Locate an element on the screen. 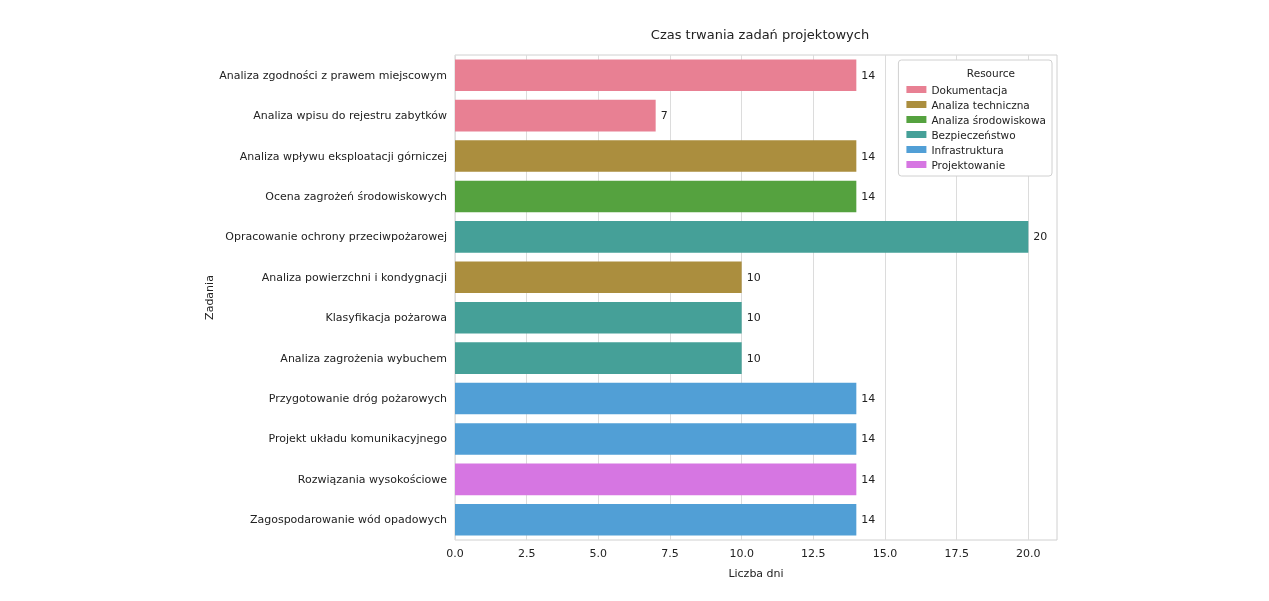 The width and height of the screenshot is (1269, 601). y-tick-label: Zagospodarowanie wód opadowych is located at coordinates (348, 520).